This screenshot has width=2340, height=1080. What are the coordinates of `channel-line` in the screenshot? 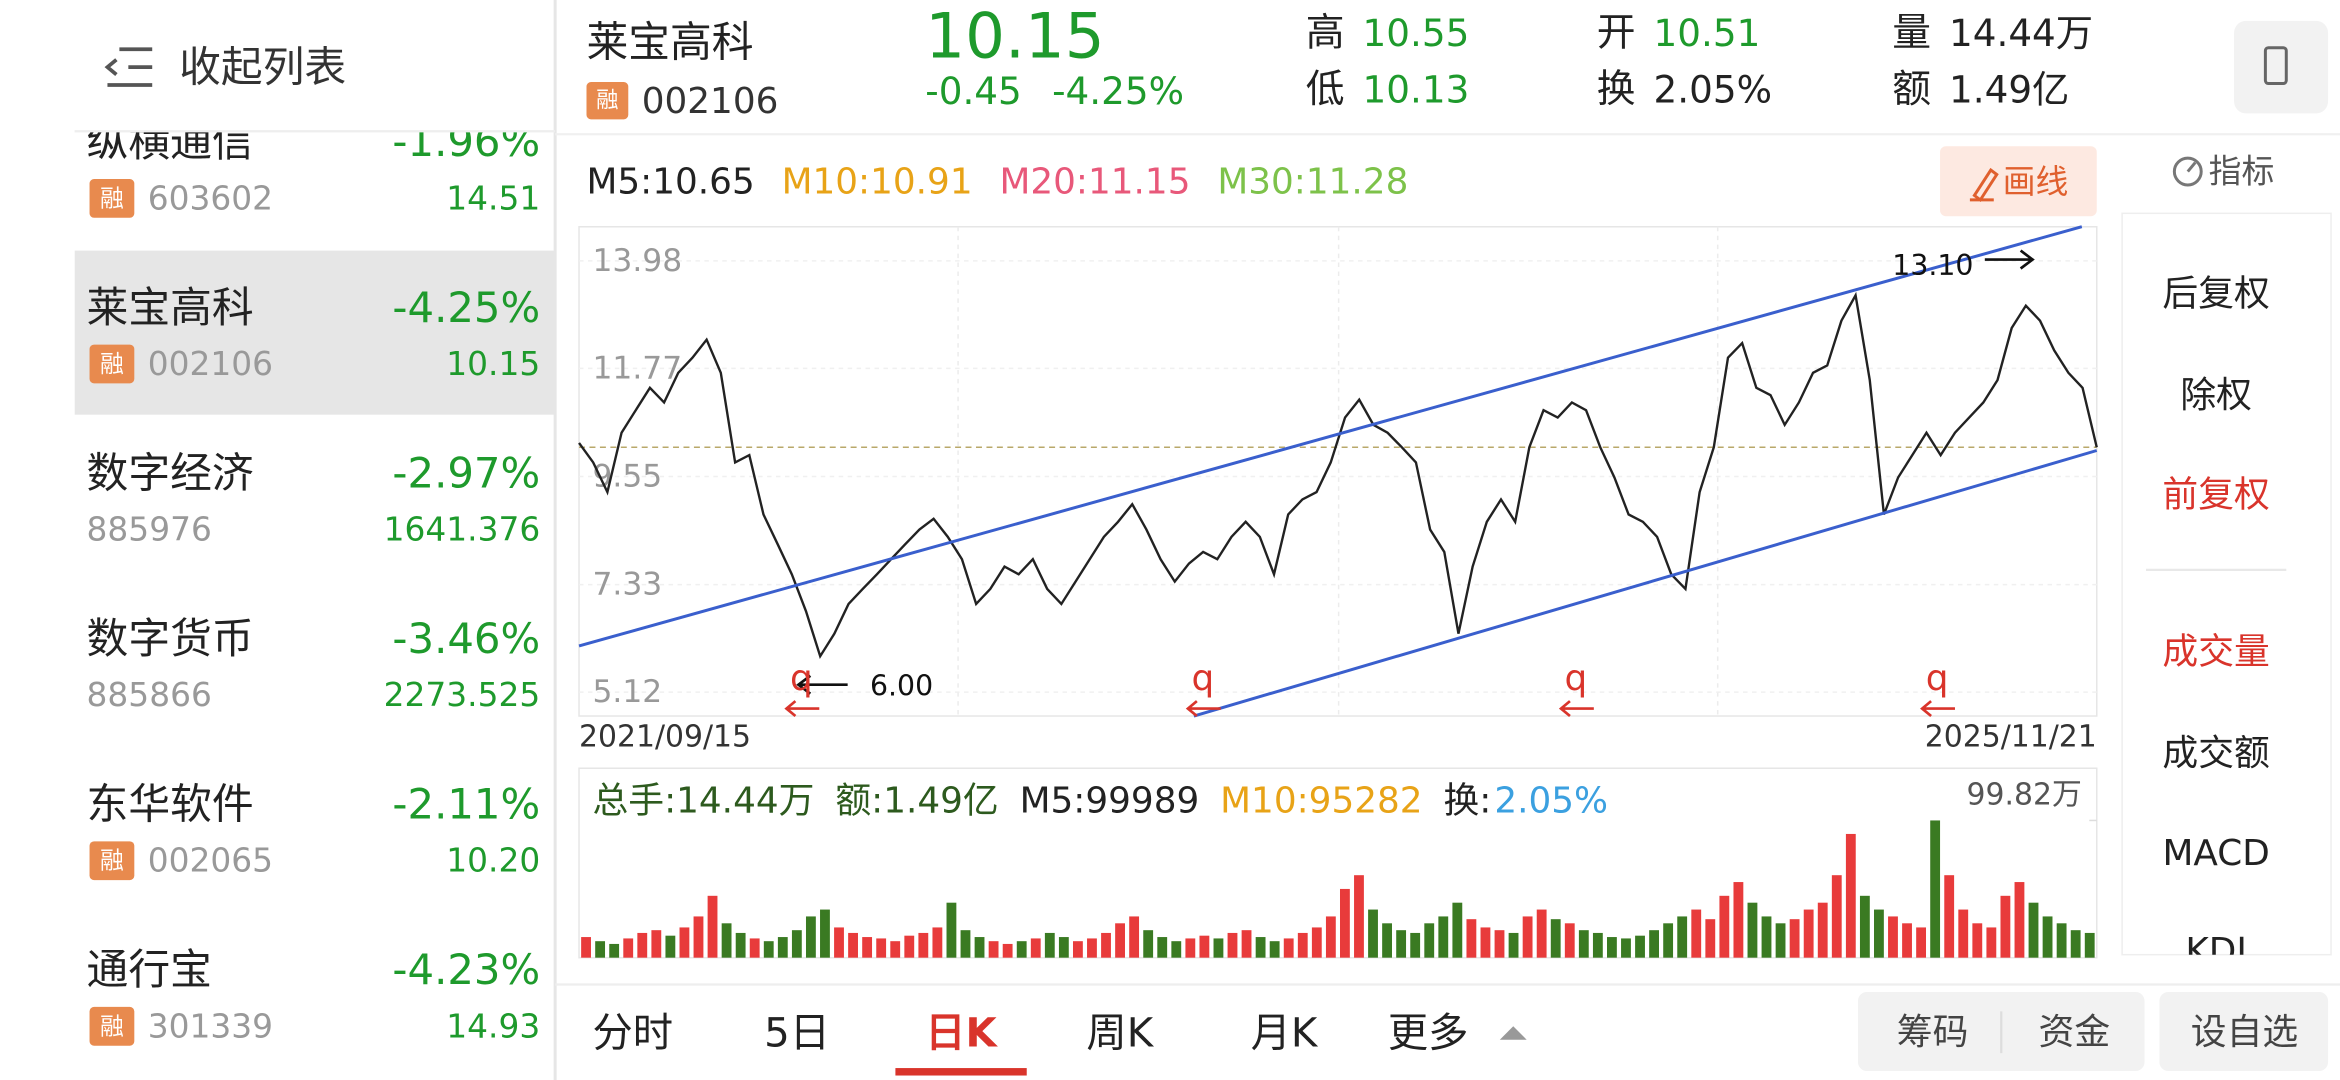 It's located at (1645, 583).